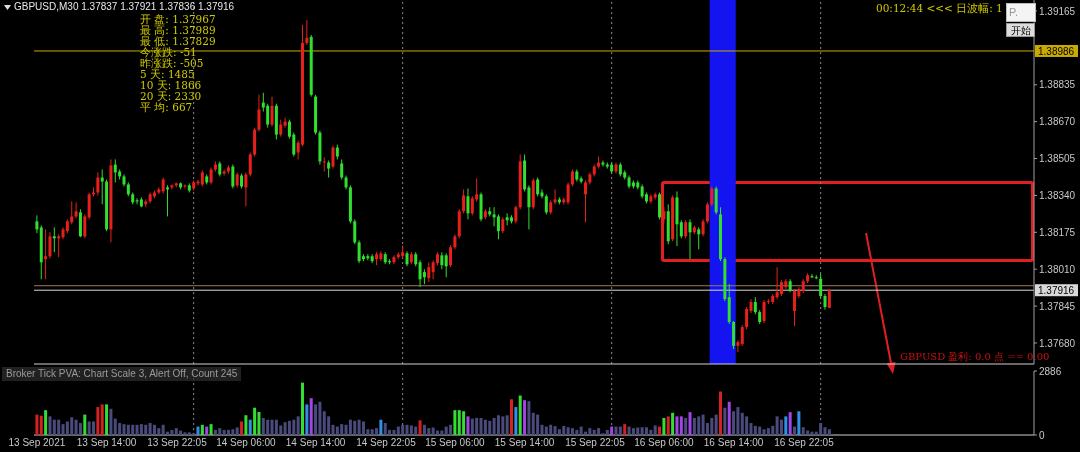 Image resolution: width=1080 pixels, height=452 pixels. Describe the element at coordinates (1057, 122) in the screenshot. I see `y-tick-label: 1.38670` at that location.